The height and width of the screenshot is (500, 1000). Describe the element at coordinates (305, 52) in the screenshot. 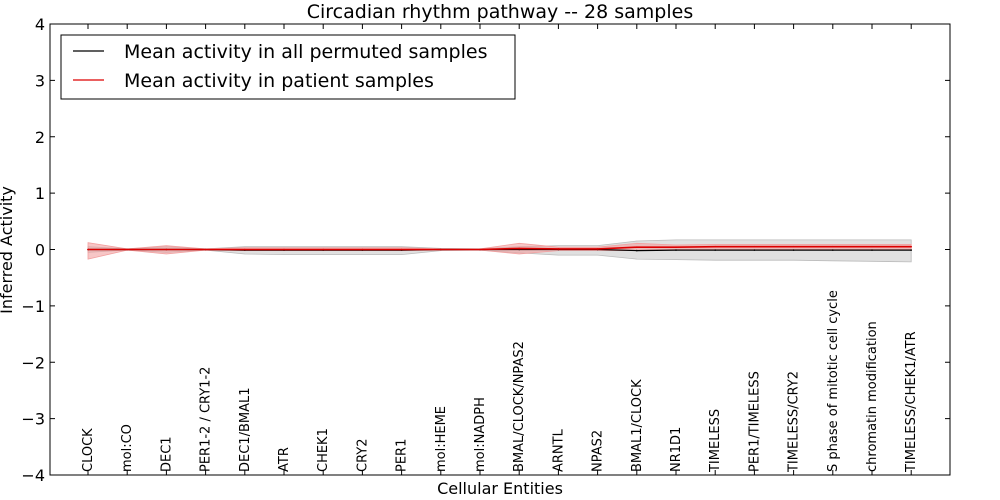

I see `legend-label-permuted: Mean activity in all permuted samples` at that location.